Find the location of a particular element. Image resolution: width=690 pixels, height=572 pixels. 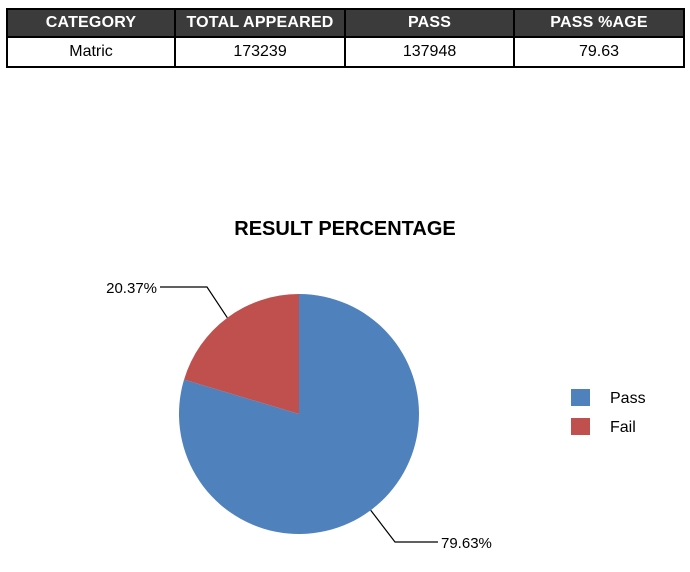

cell-pass-percentage: 79.63 is located at coordinates (599, 52).